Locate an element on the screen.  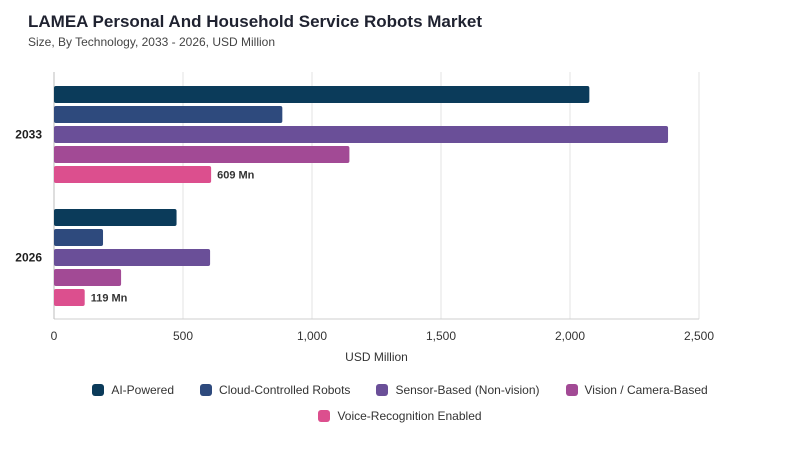
y-category-label: 2026 is located at coordinates (28, 258).